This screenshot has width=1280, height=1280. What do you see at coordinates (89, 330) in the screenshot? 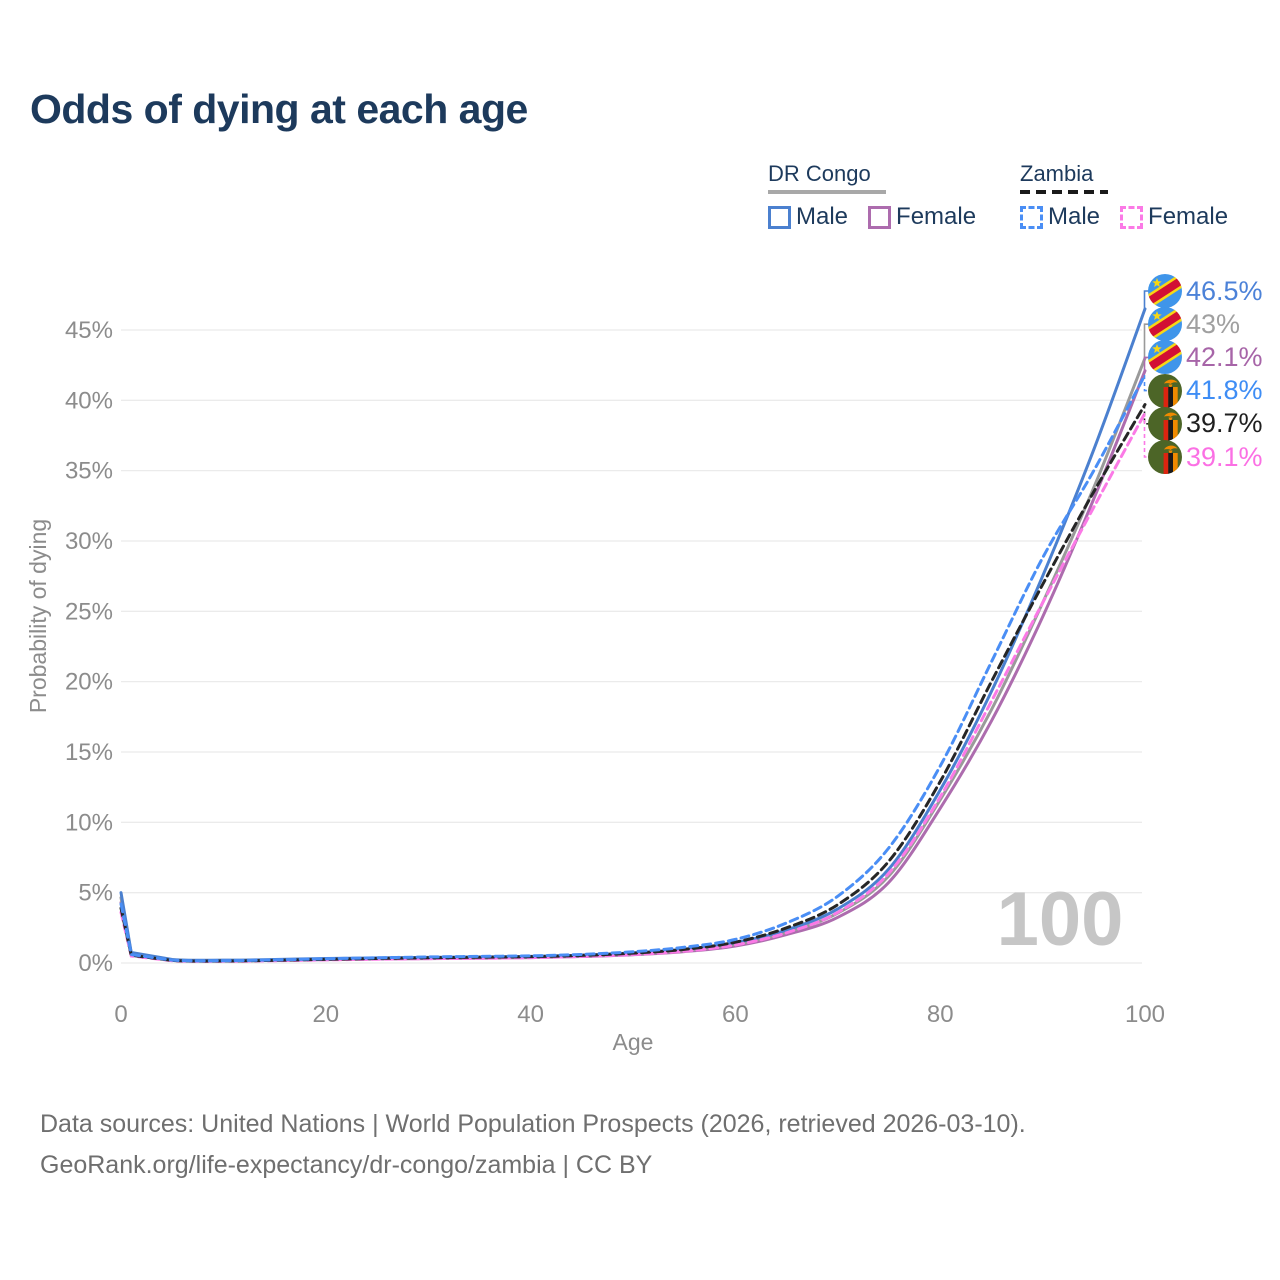
I see `svg-text: 45%` at bounding box center [89, 330].